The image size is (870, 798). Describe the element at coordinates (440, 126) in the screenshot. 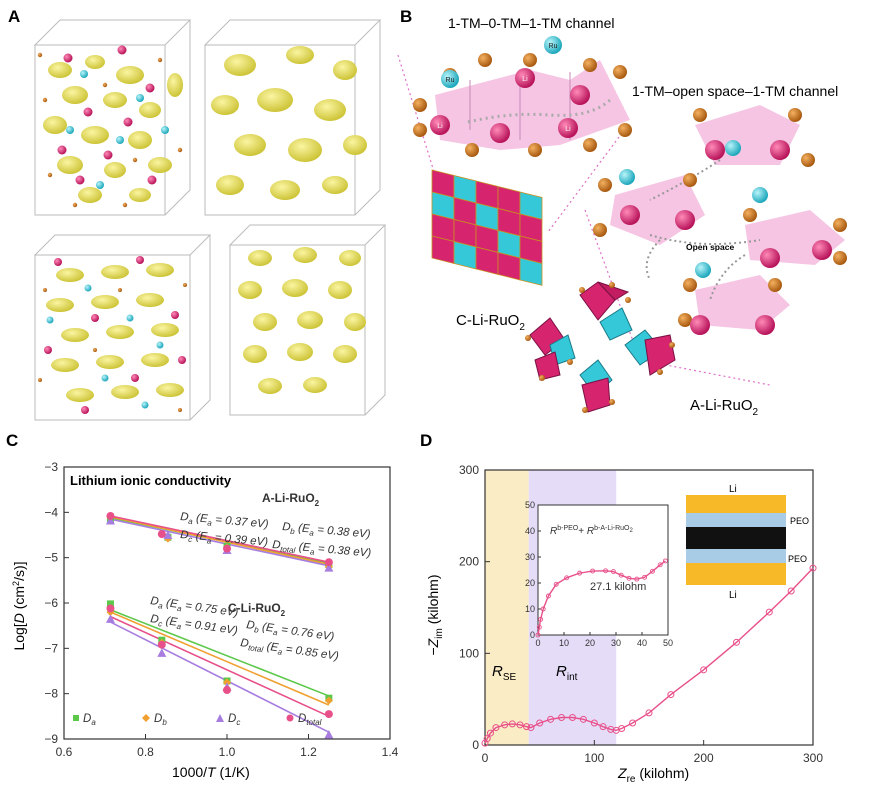

I see `li-label-1: Li` at that location.